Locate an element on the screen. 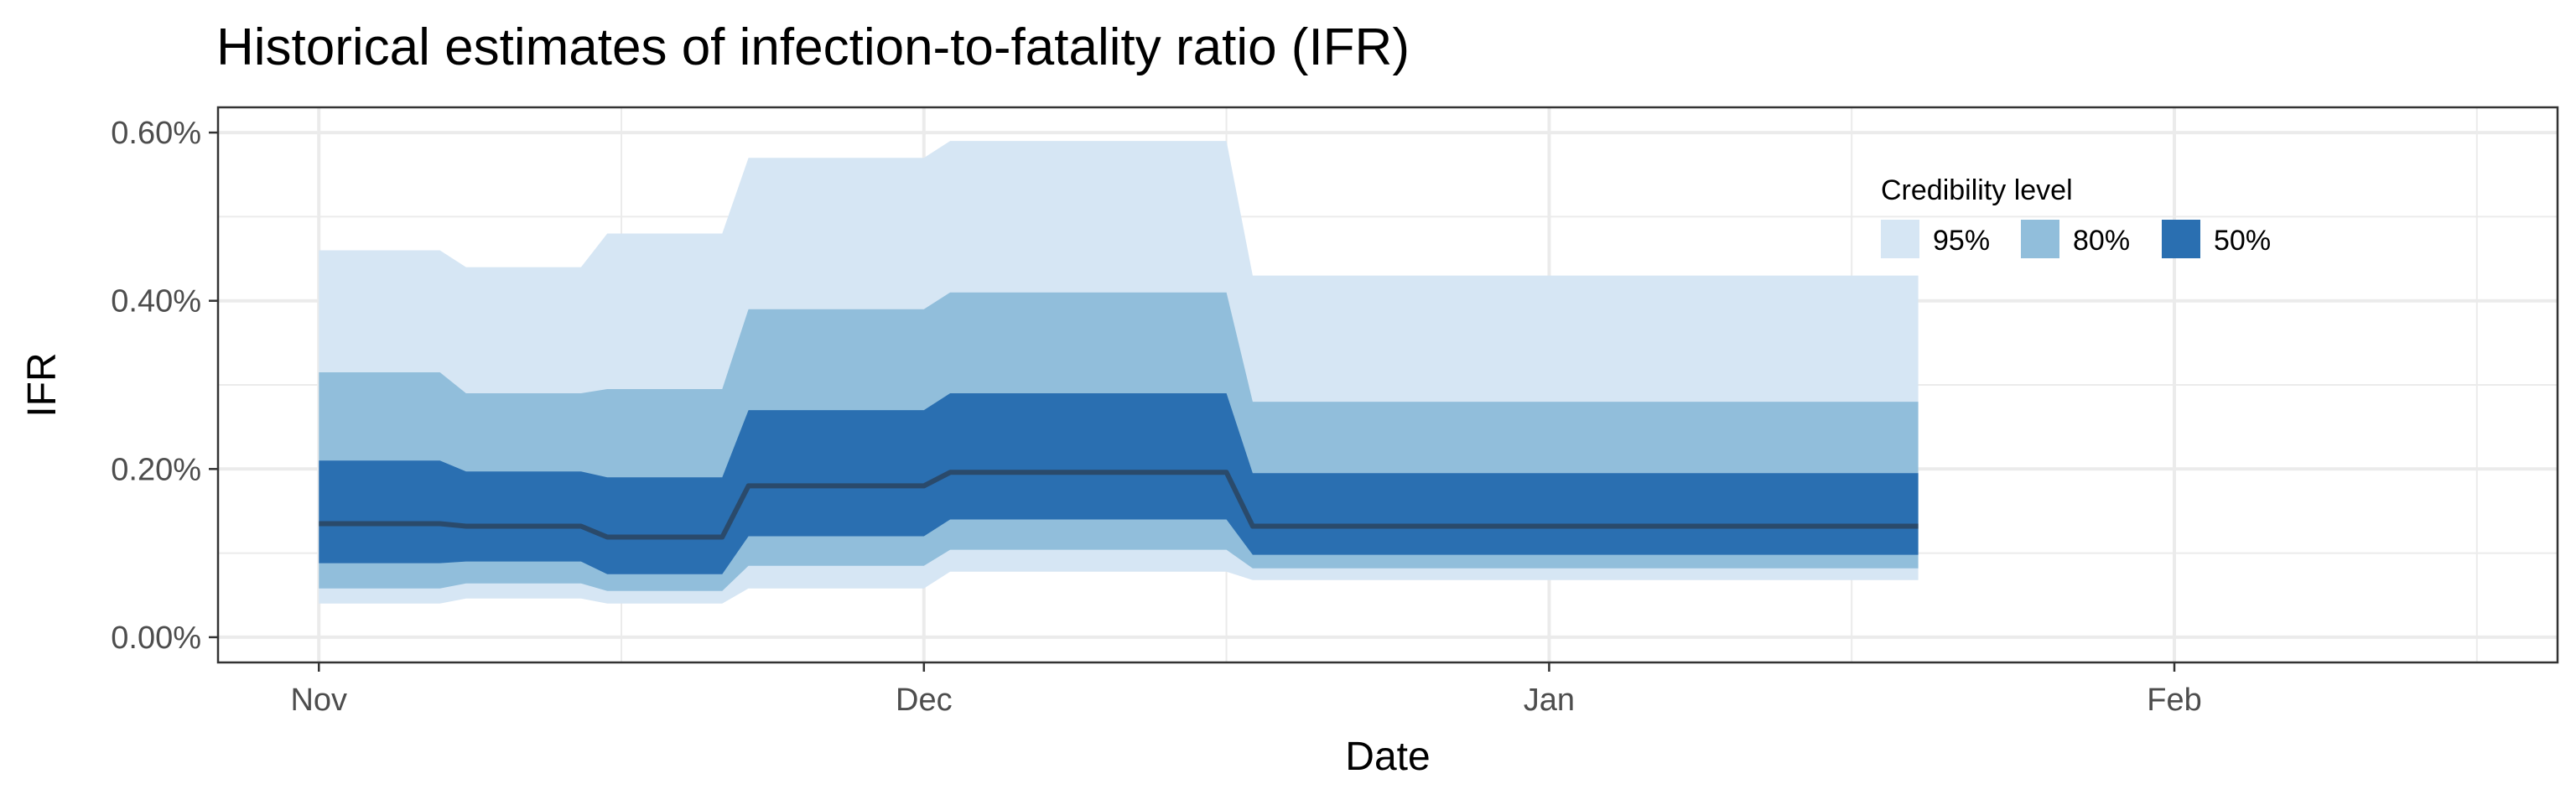 The height and width of the screenshot is (805, 2576). median-line is located at coordinates (1119, 505).